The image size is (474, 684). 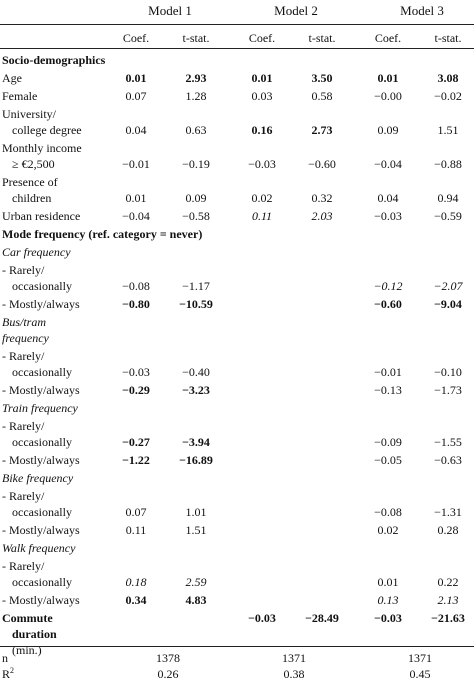 What do you see at coordinates (448, 390) in the screenshot?
I see `tstat-cell: −1.73` at bounding box center [448, 390].